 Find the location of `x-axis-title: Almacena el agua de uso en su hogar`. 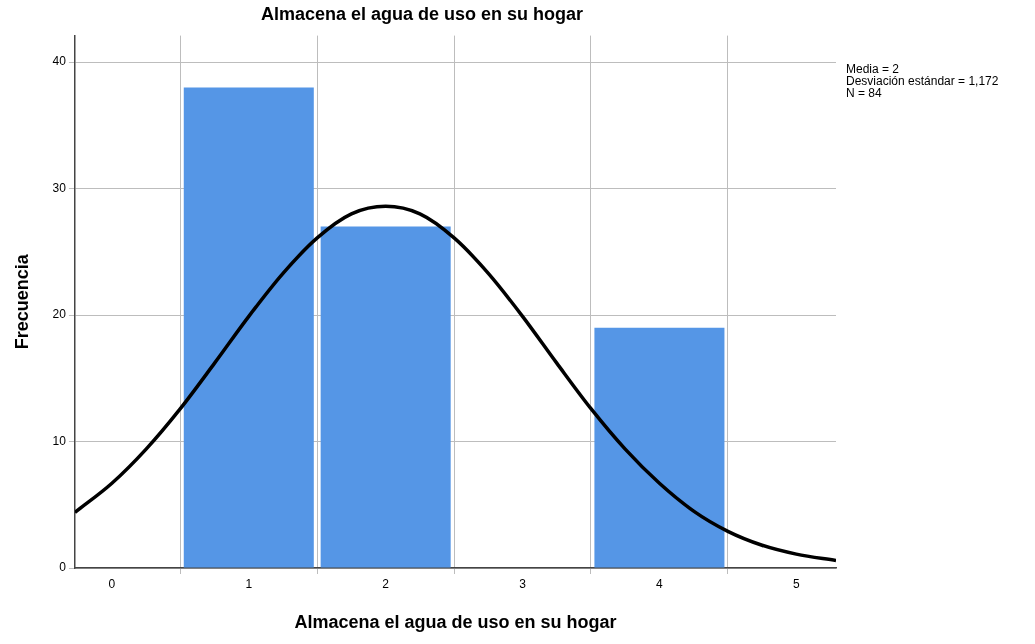

x-axis-title: Almacena el agua de uso en su hogar is located at coordinates (455, 622).